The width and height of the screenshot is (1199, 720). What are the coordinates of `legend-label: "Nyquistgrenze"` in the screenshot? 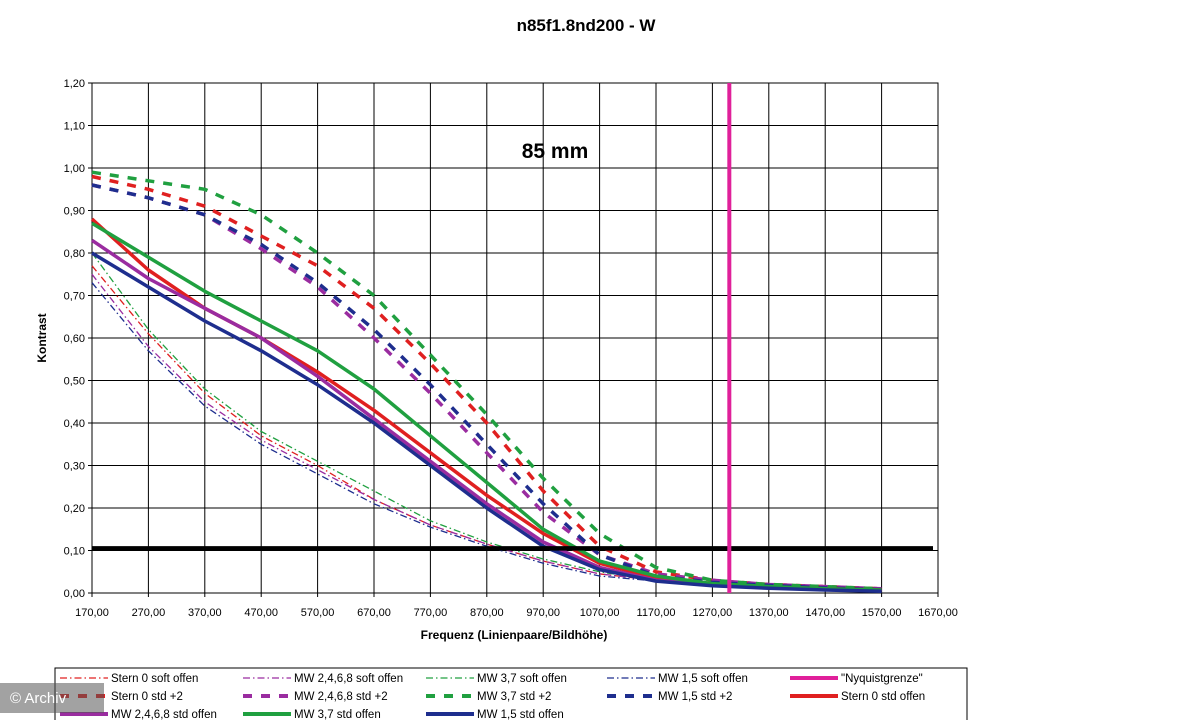 It's located at (882, 679).